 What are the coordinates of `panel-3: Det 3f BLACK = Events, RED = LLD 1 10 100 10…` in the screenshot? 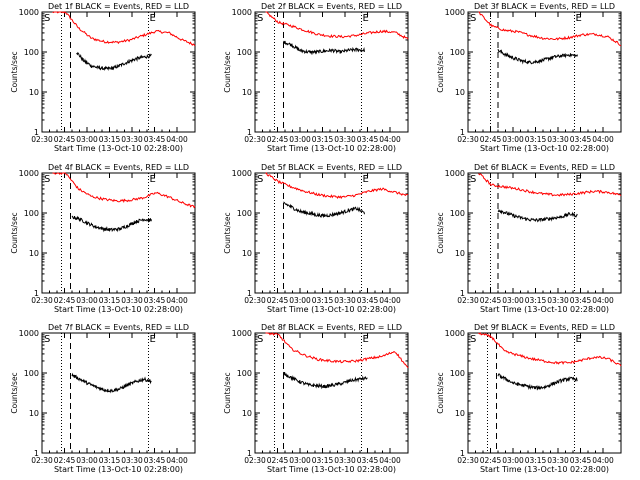 It's located at (529, 77).